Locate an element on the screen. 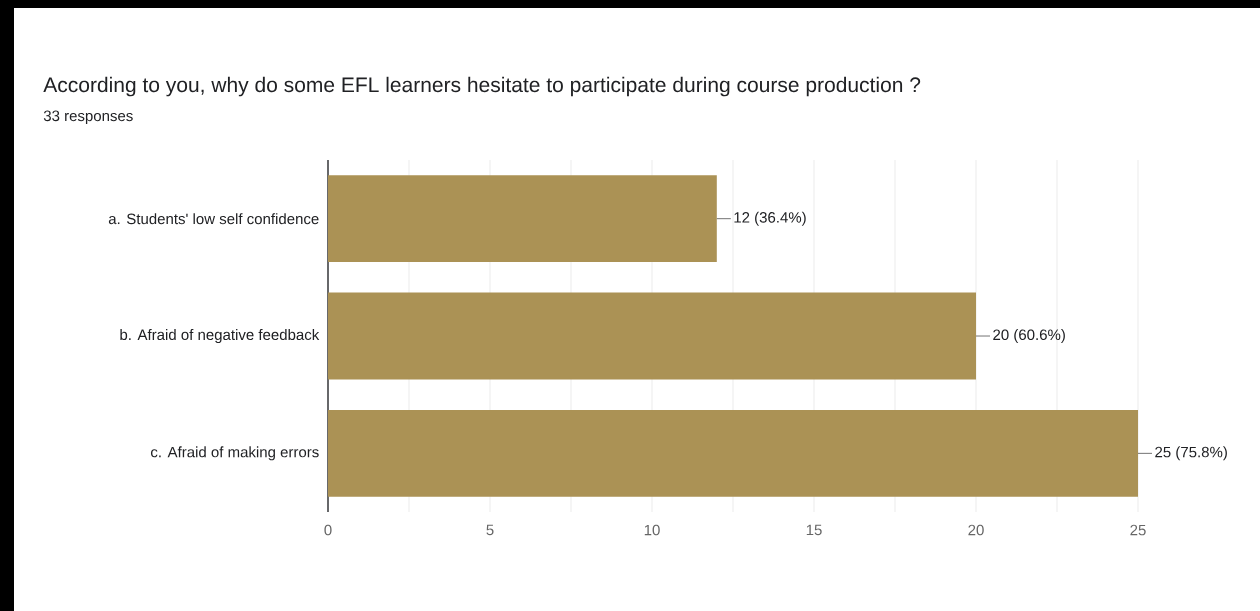 Image resolution: width=1260 pixels, height=611 pixels. y-tick-label: b. Afraid of negative feedback is located at coordinates (220, 336).